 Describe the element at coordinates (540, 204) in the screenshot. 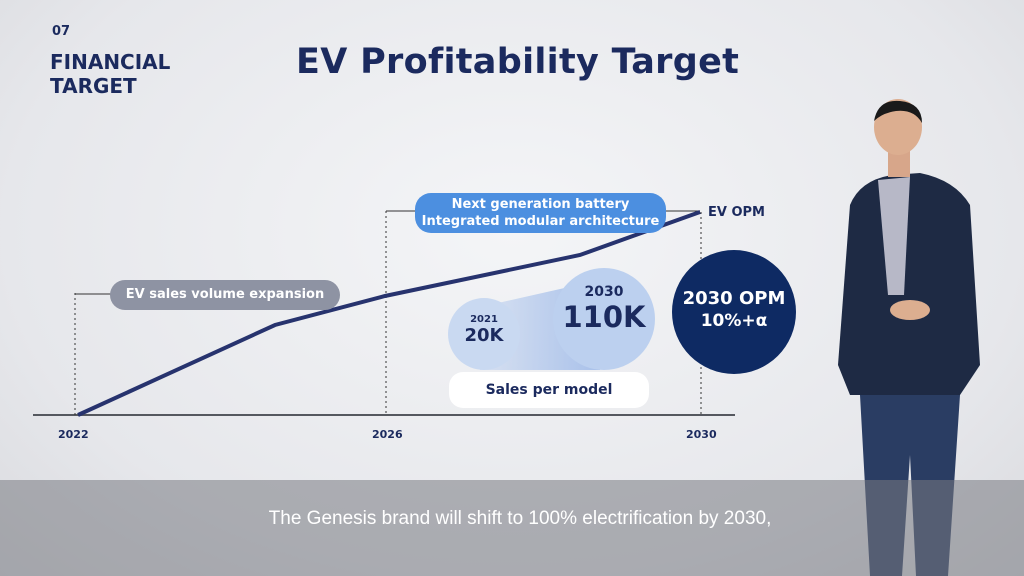

I see `phase2-line1: Next generation battery` at that location.